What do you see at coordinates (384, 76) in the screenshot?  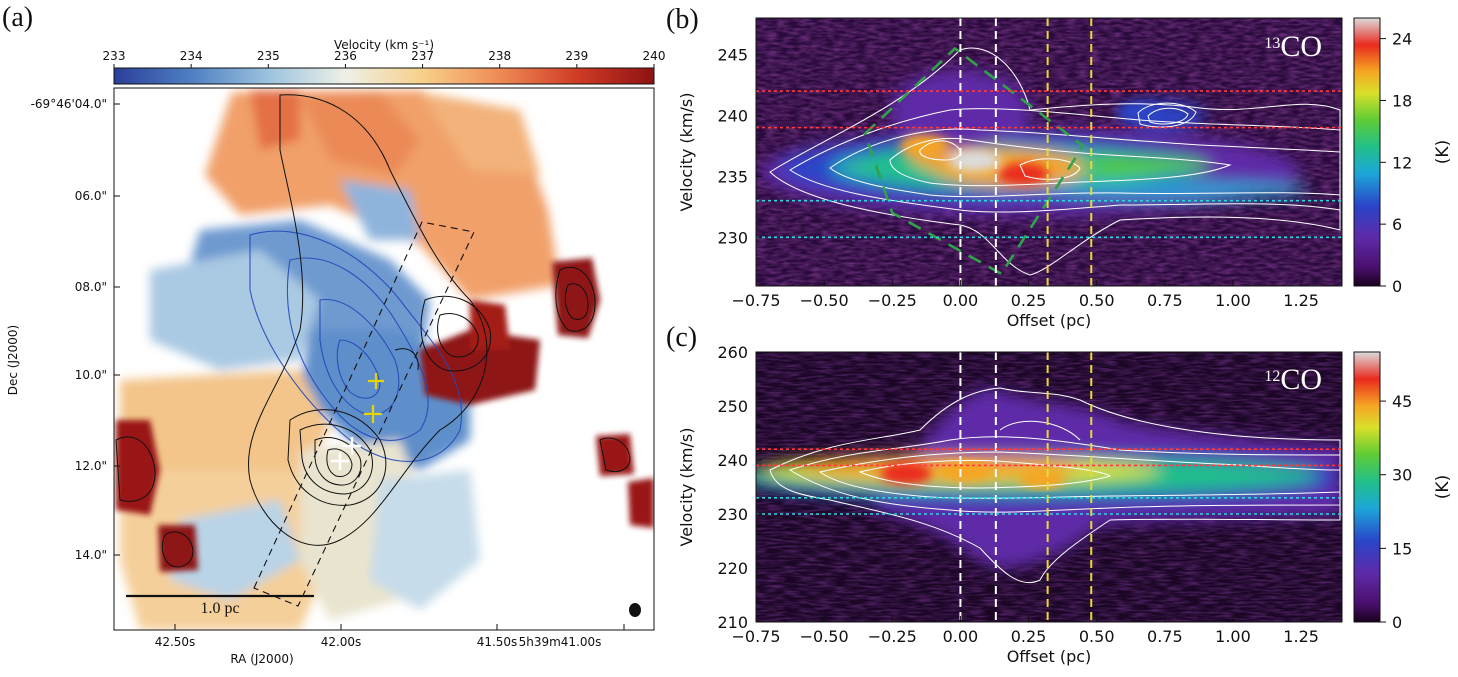 I see `panel-a-colorbar` at bounding box center [384, 76].